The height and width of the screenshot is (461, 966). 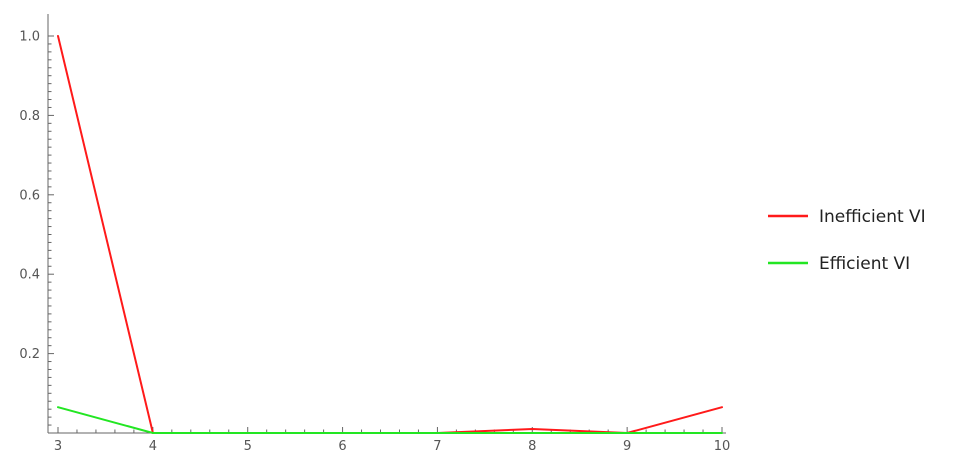 What do you see at coordinates (29, 275) in the screenshot?
I see `y-tick-label: 0.4` at bounding box center [29, 275].